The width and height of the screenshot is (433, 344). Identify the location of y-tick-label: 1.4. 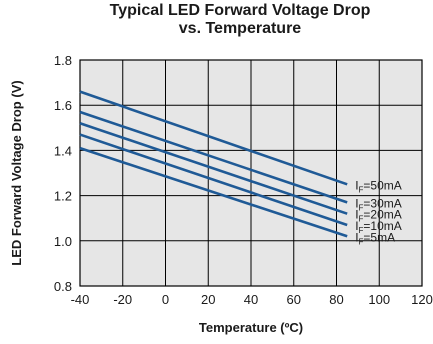
(63, 150).